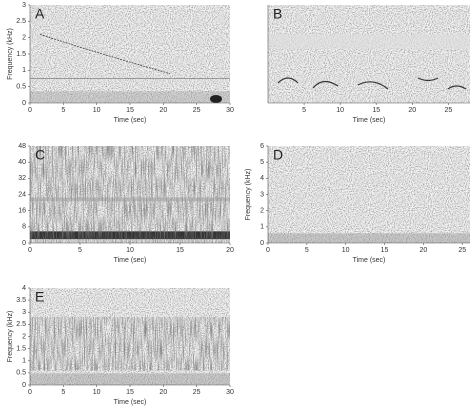 Image resolution: width=474 pixels, height=409 pixels. I want to click on panel-label: B, so click(277, 14).